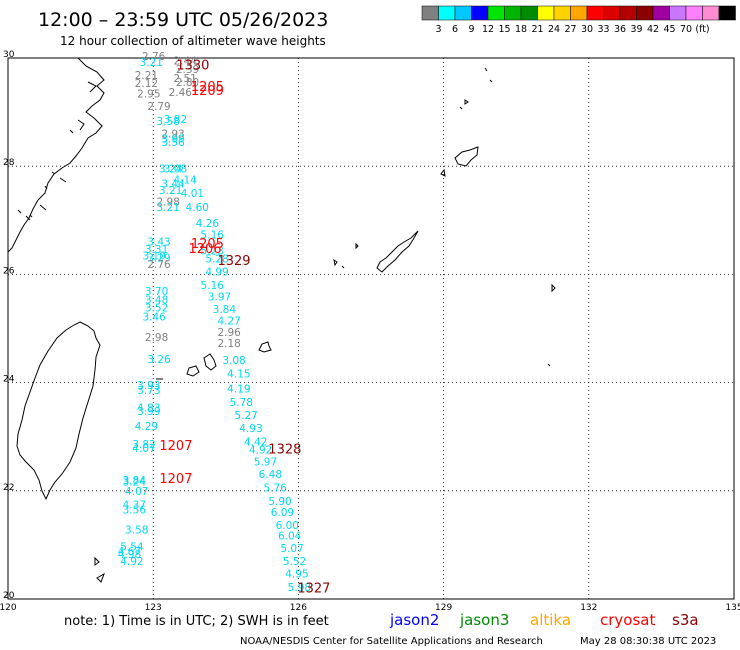 This screenshot has height=650, width=740. Describe the element at coordinates (537, 29) in the screenshot. I see `legend-label: 21` at that location.